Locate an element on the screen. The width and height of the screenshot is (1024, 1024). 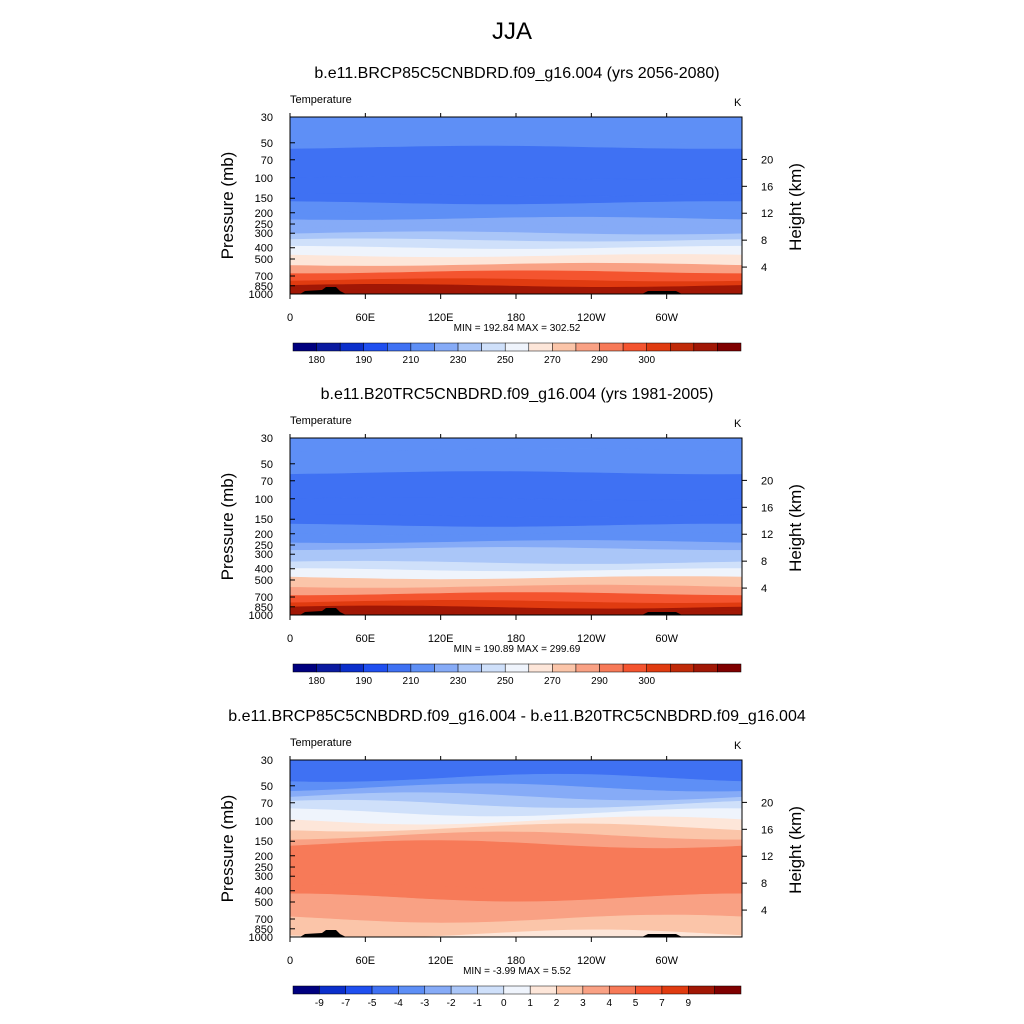
colorbar-label: 4 is located at coordinates (609, 1003).